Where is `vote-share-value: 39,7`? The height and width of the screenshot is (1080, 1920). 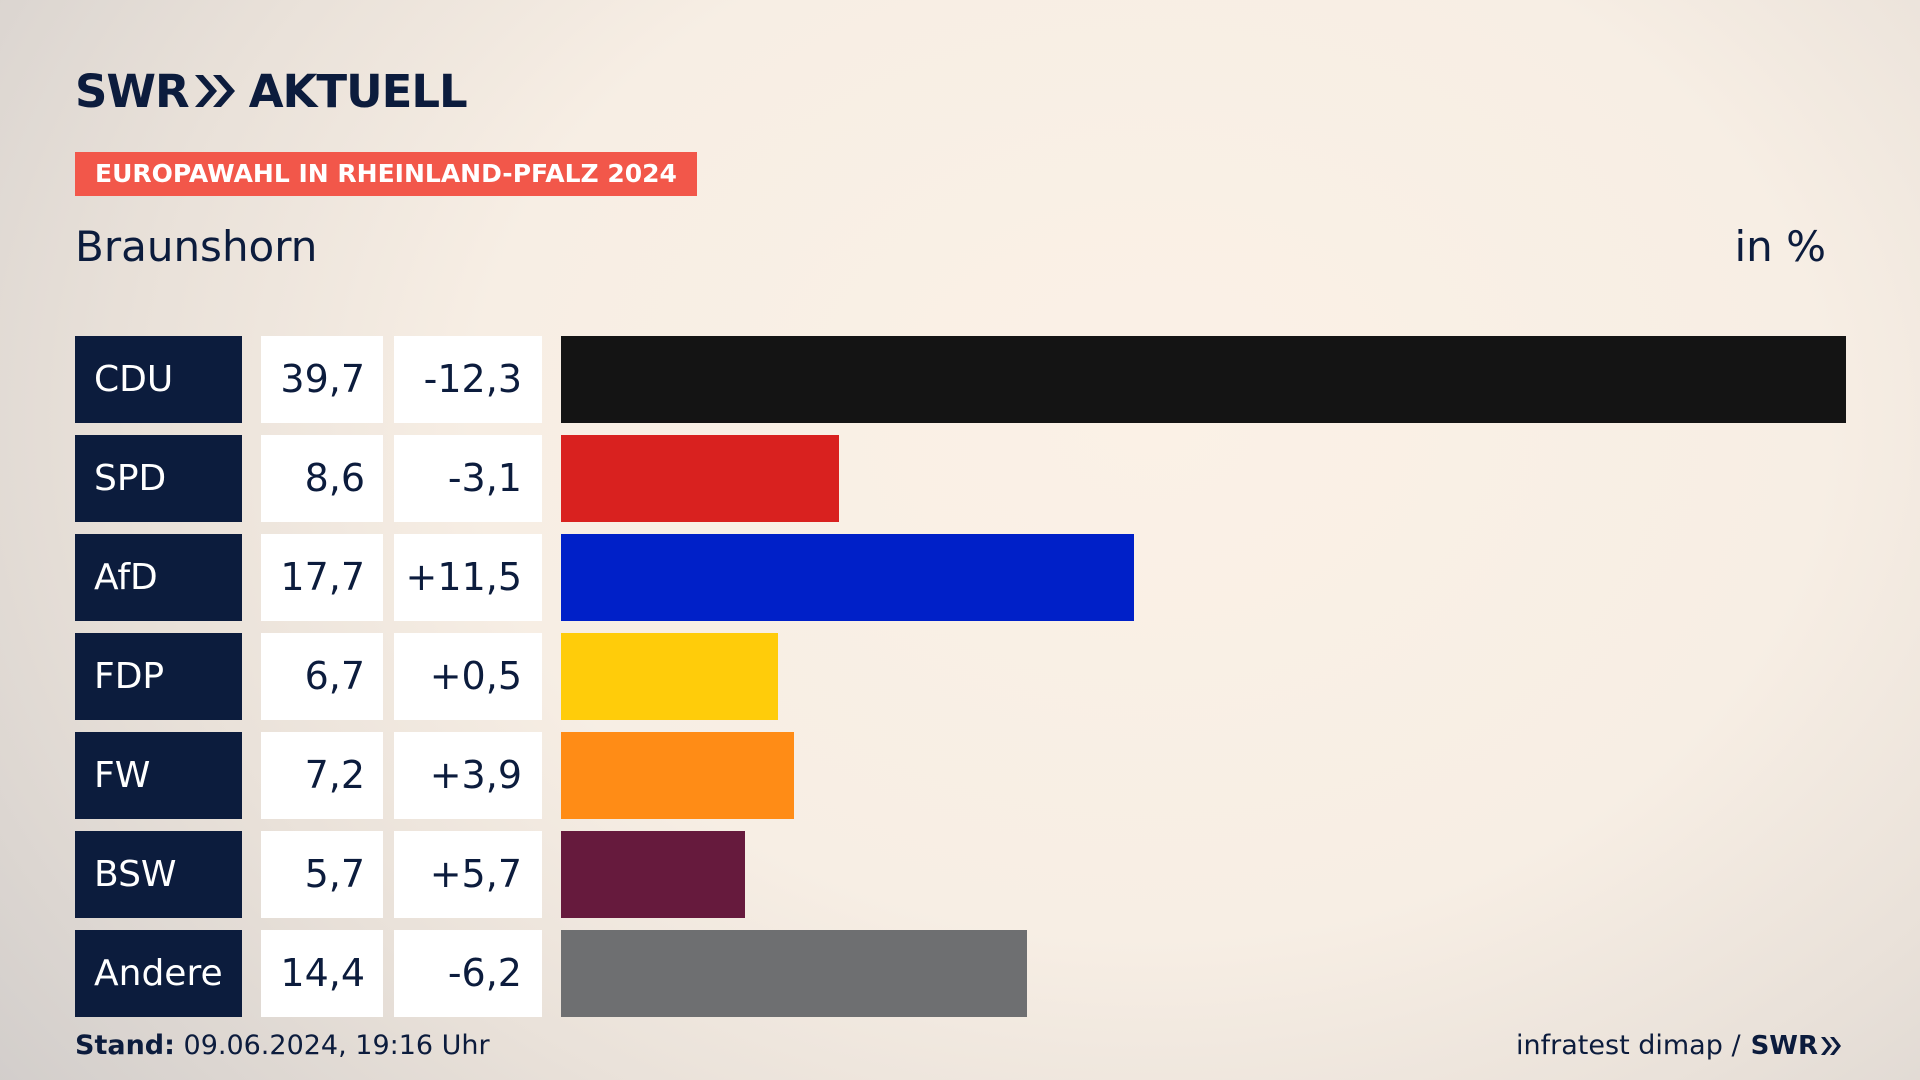
vote-share-value: 39,7 is located at coordinates (322, 379).